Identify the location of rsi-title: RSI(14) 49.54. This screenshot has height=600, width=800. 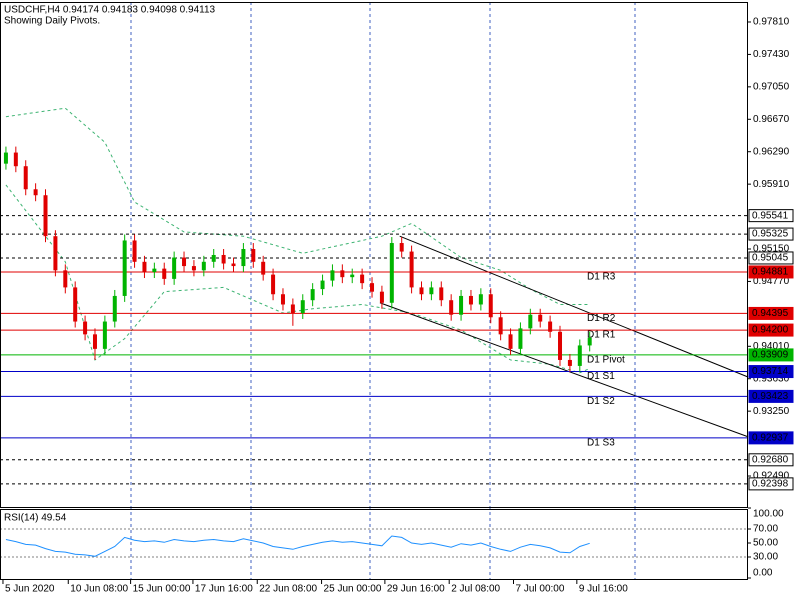
(35, 518).